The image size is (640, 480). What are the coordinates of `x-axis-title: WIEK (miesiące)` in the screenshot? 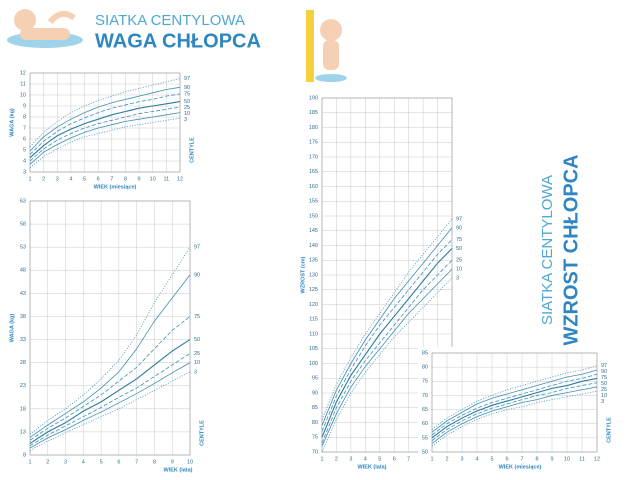 It's located at (520, 467).